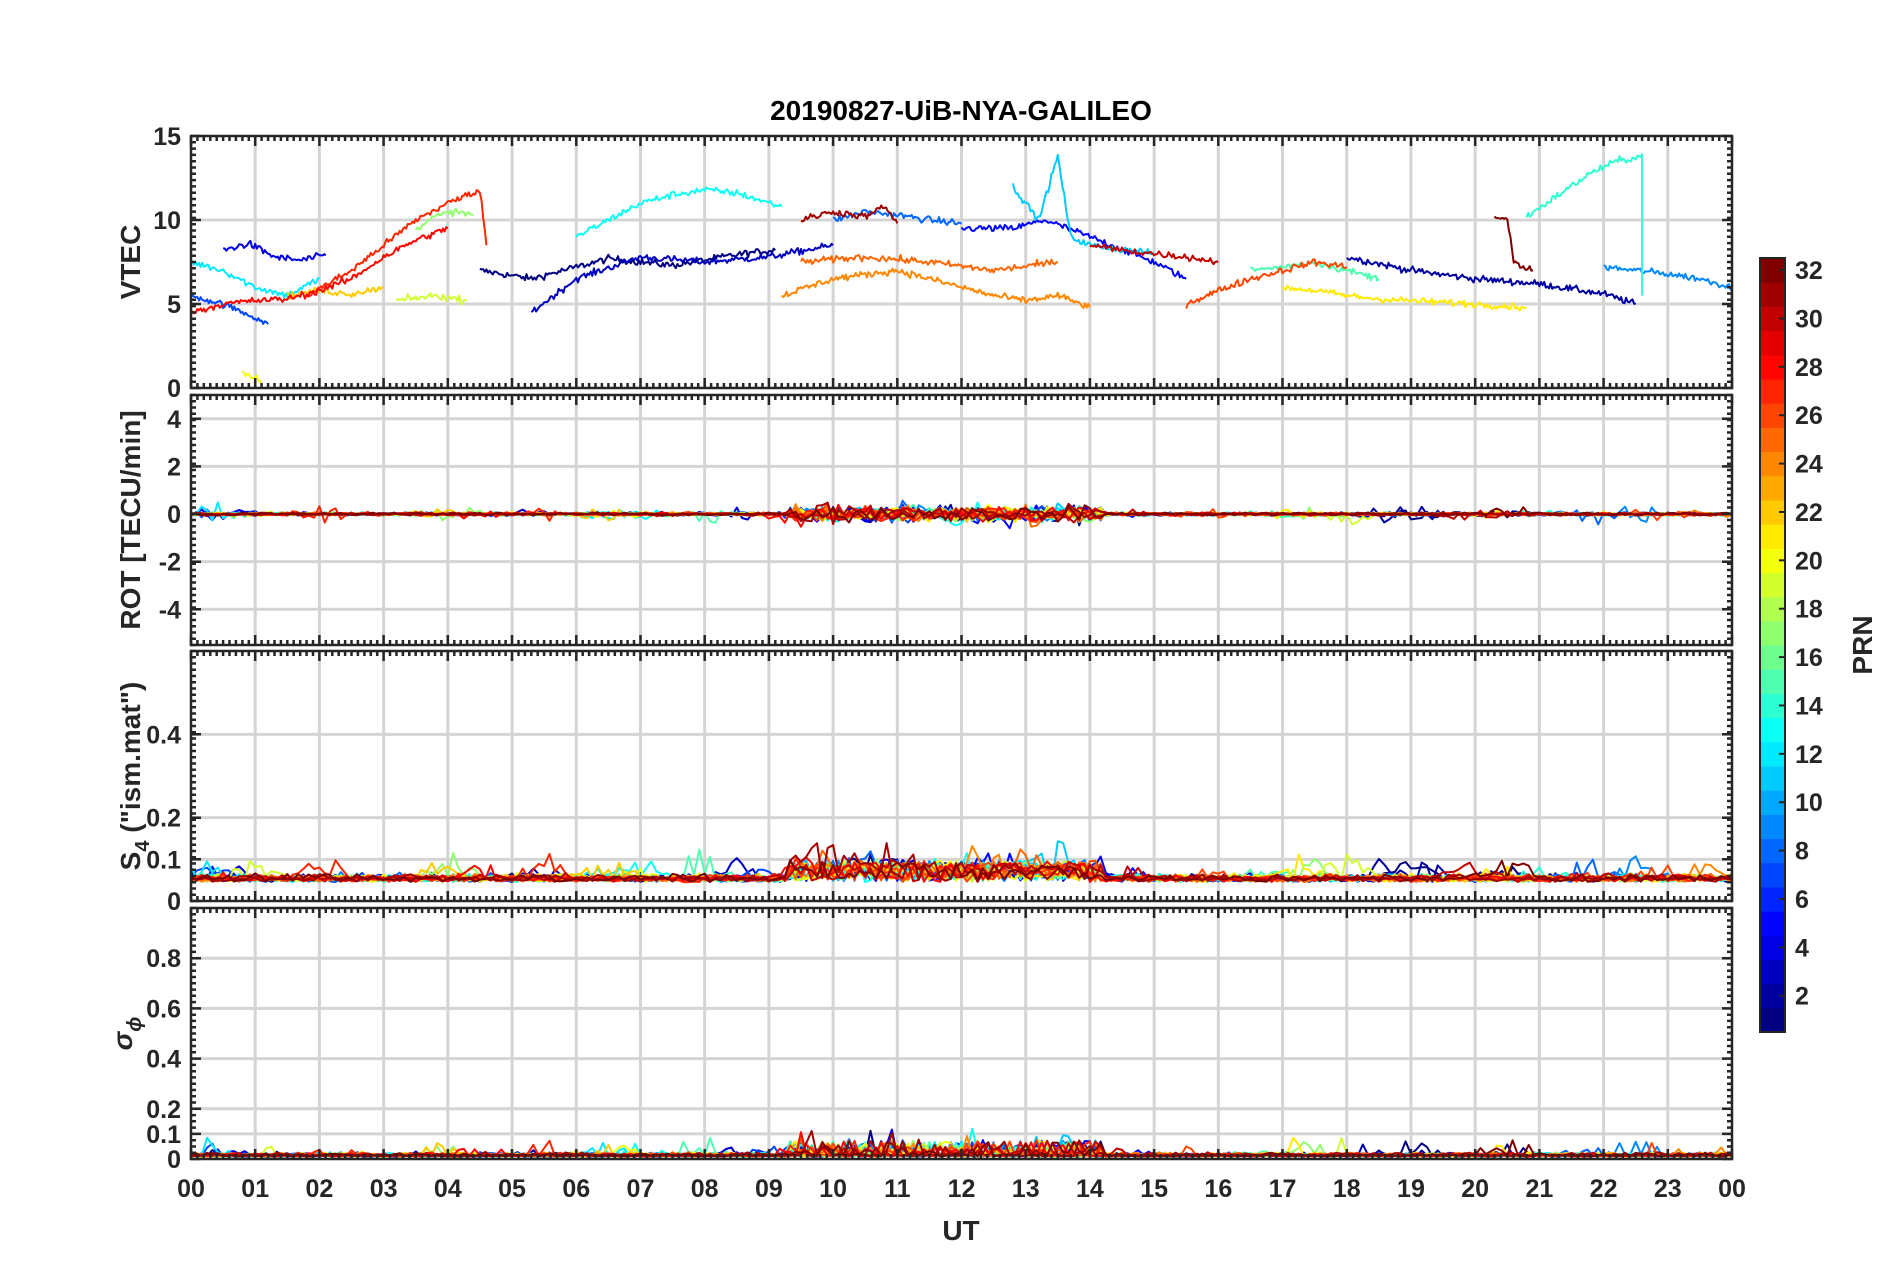 This screenshot has width=1902, height=1272. Describe the element at coordinates (1802, 997) in the screenshot. I see `colorbar-tick-label: 2` at that location.